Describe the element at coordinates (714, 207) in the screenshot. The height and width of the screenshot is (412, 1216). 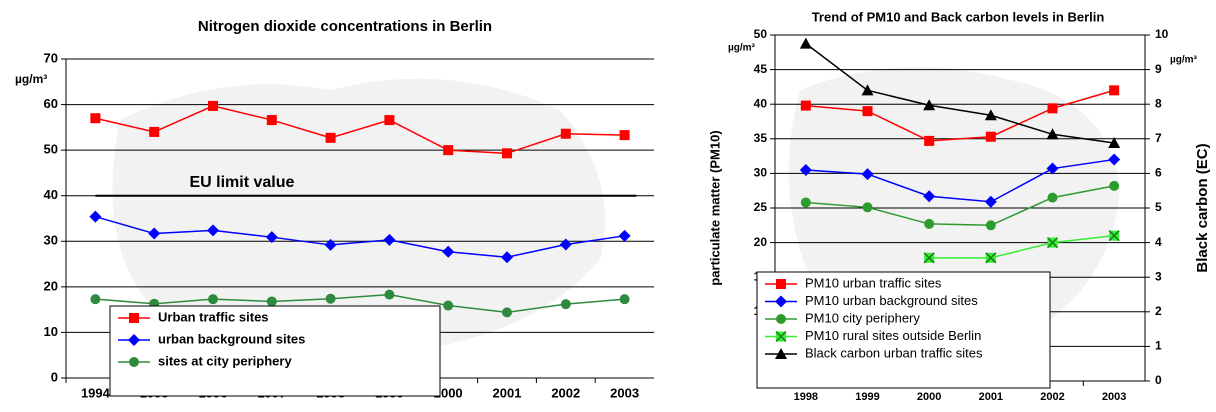
I see `y-axis-label: particulate matter (PM10)` at that location.